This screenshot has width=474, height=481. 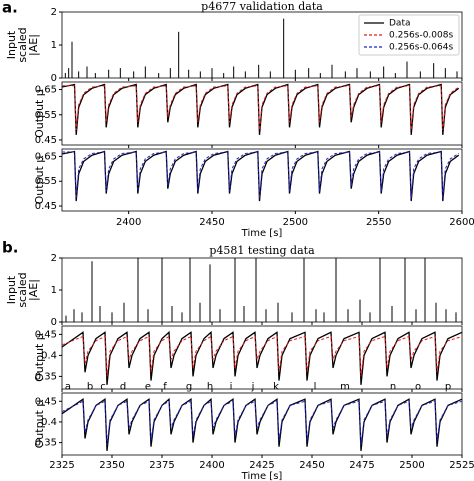 I want to click on cycle-letter: n, so click(x=393, y=387).